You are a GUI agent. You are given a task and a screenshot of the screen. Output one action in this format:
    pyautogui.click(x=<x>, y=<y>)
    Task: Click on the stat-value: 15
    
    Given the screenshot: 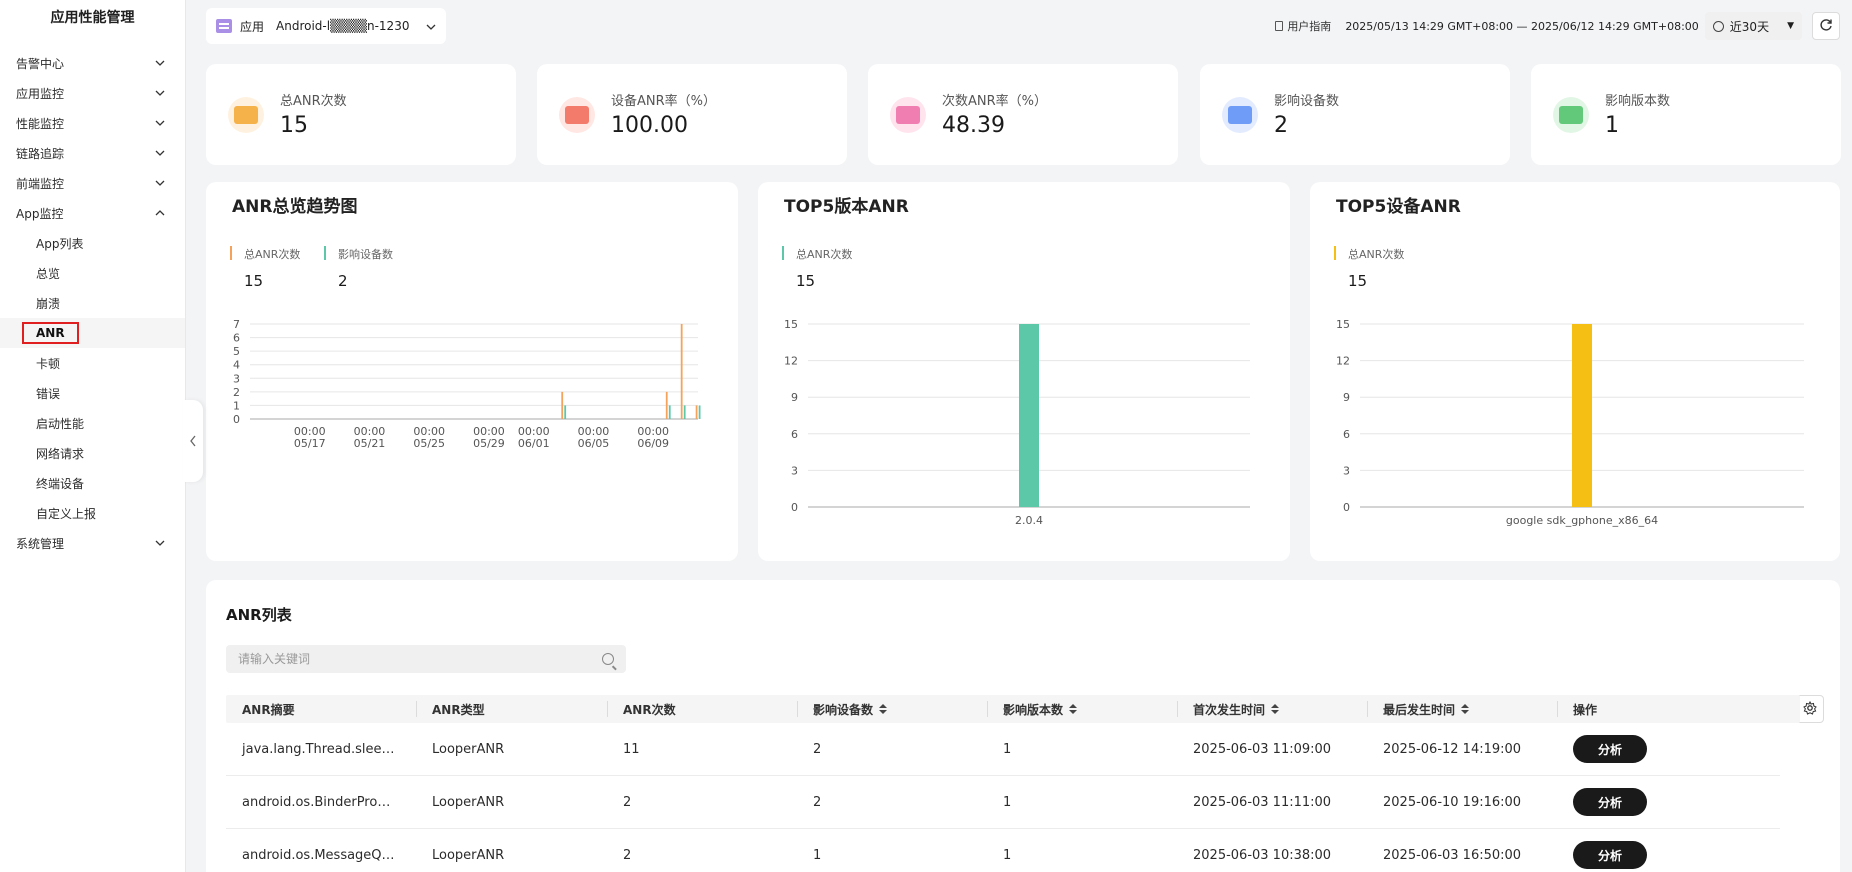 What is the action you would take?
    pyautogui.click(x=294, y=125)
    